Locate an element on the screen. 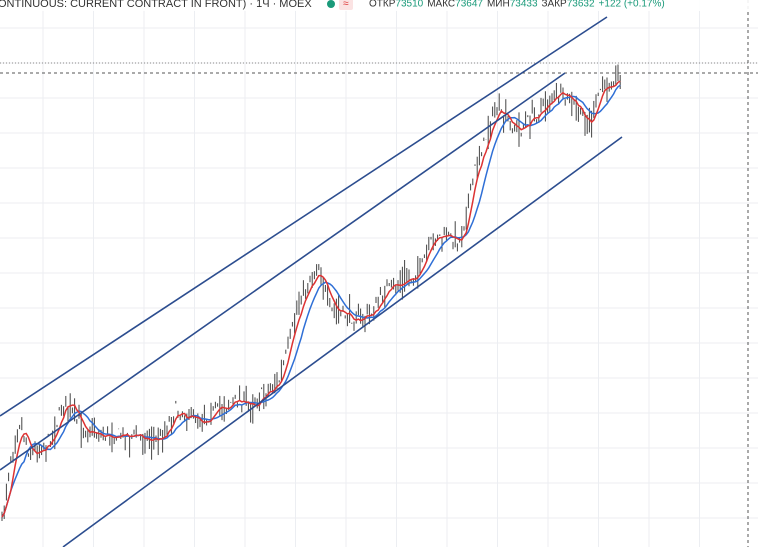  indicator-icon-text: ≈ is located at coordinates (346, 5).